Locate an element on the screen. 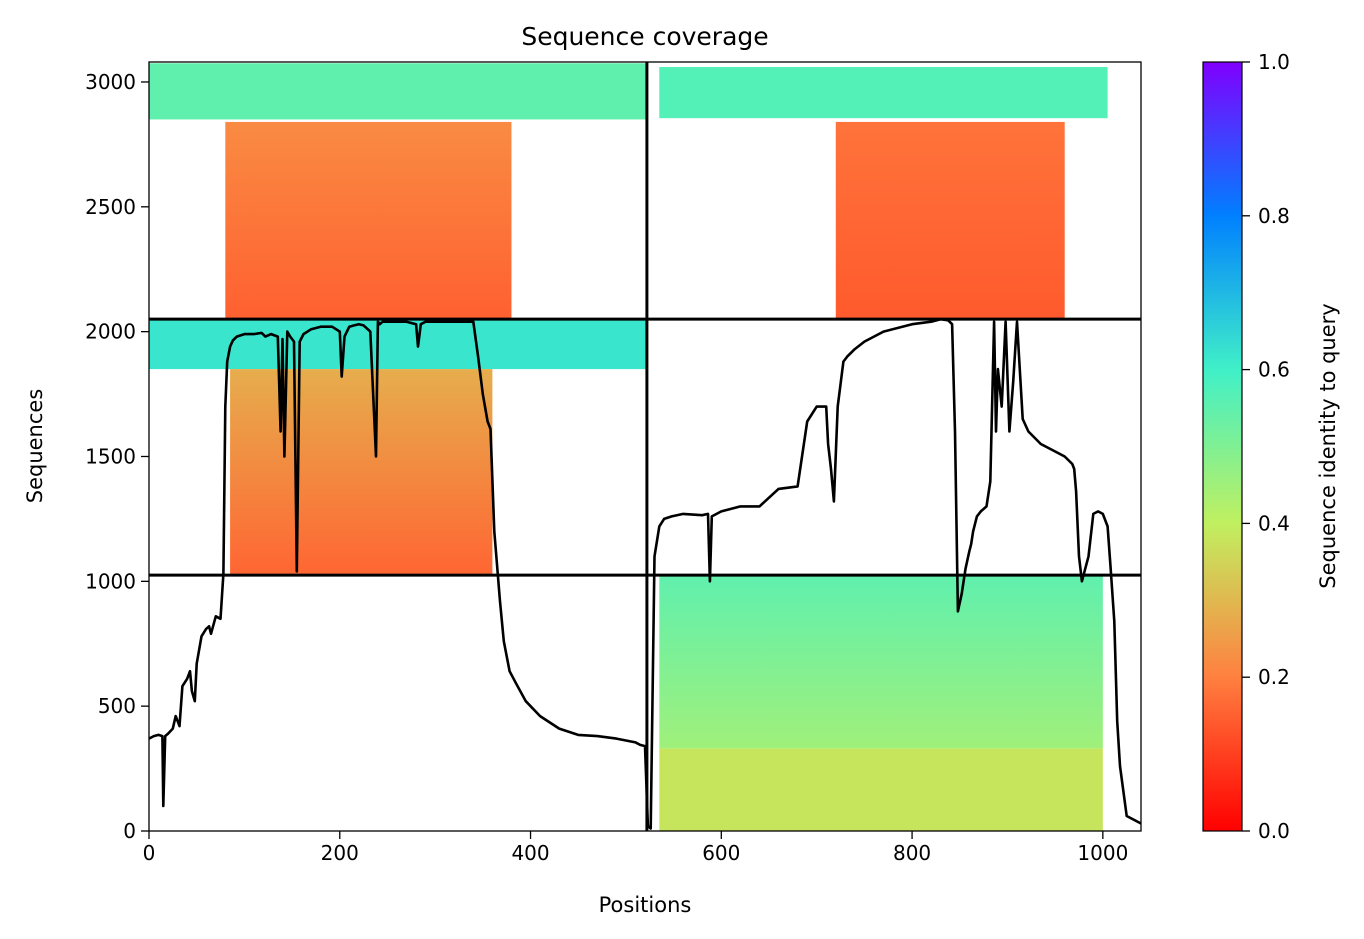  y-tick-label: 0 is located at coordinates (129, 831).